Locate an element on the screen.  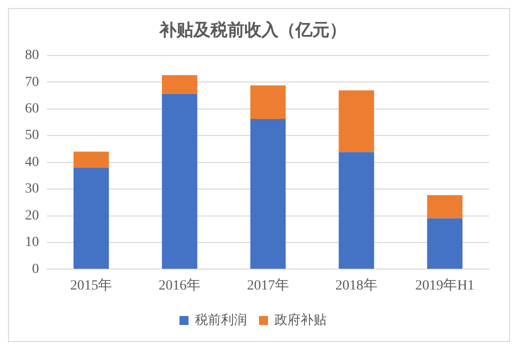
x-tick-label: 2017年 is located at coordinates (268, 285).